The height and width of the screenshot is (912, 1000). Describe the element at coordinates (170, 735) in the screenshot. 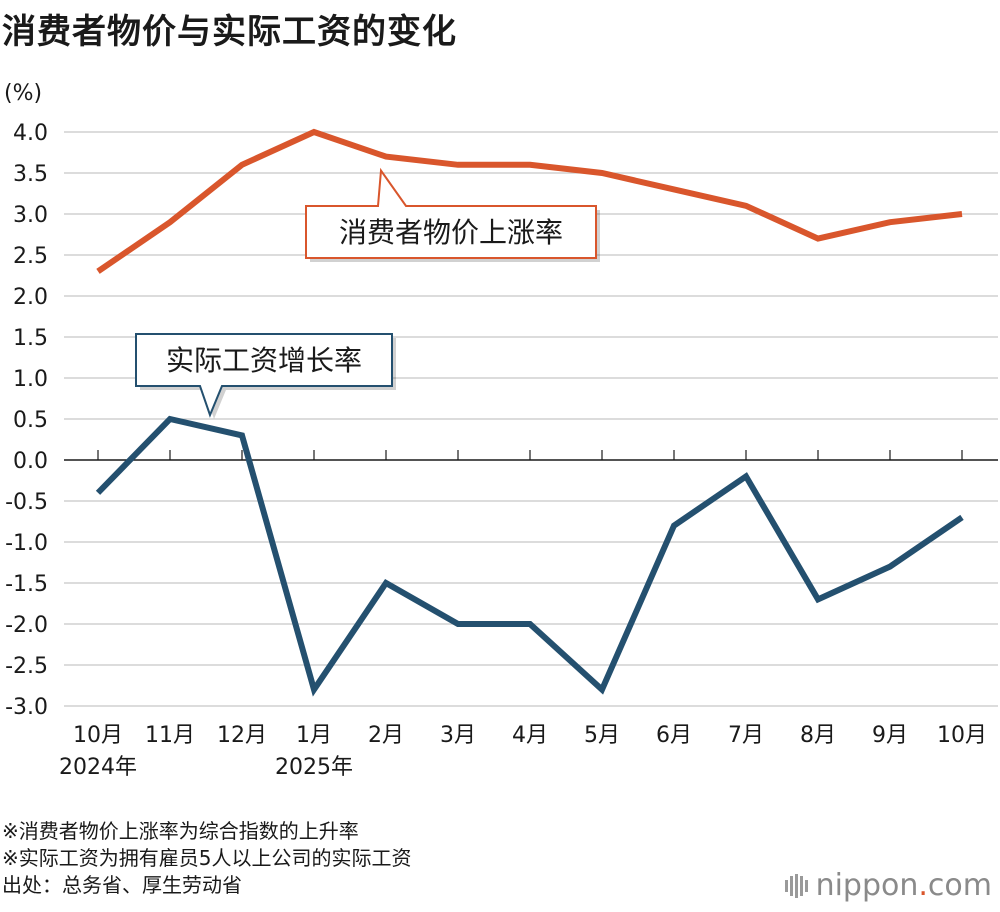

I see `x-tick-label: 11月` at that location.